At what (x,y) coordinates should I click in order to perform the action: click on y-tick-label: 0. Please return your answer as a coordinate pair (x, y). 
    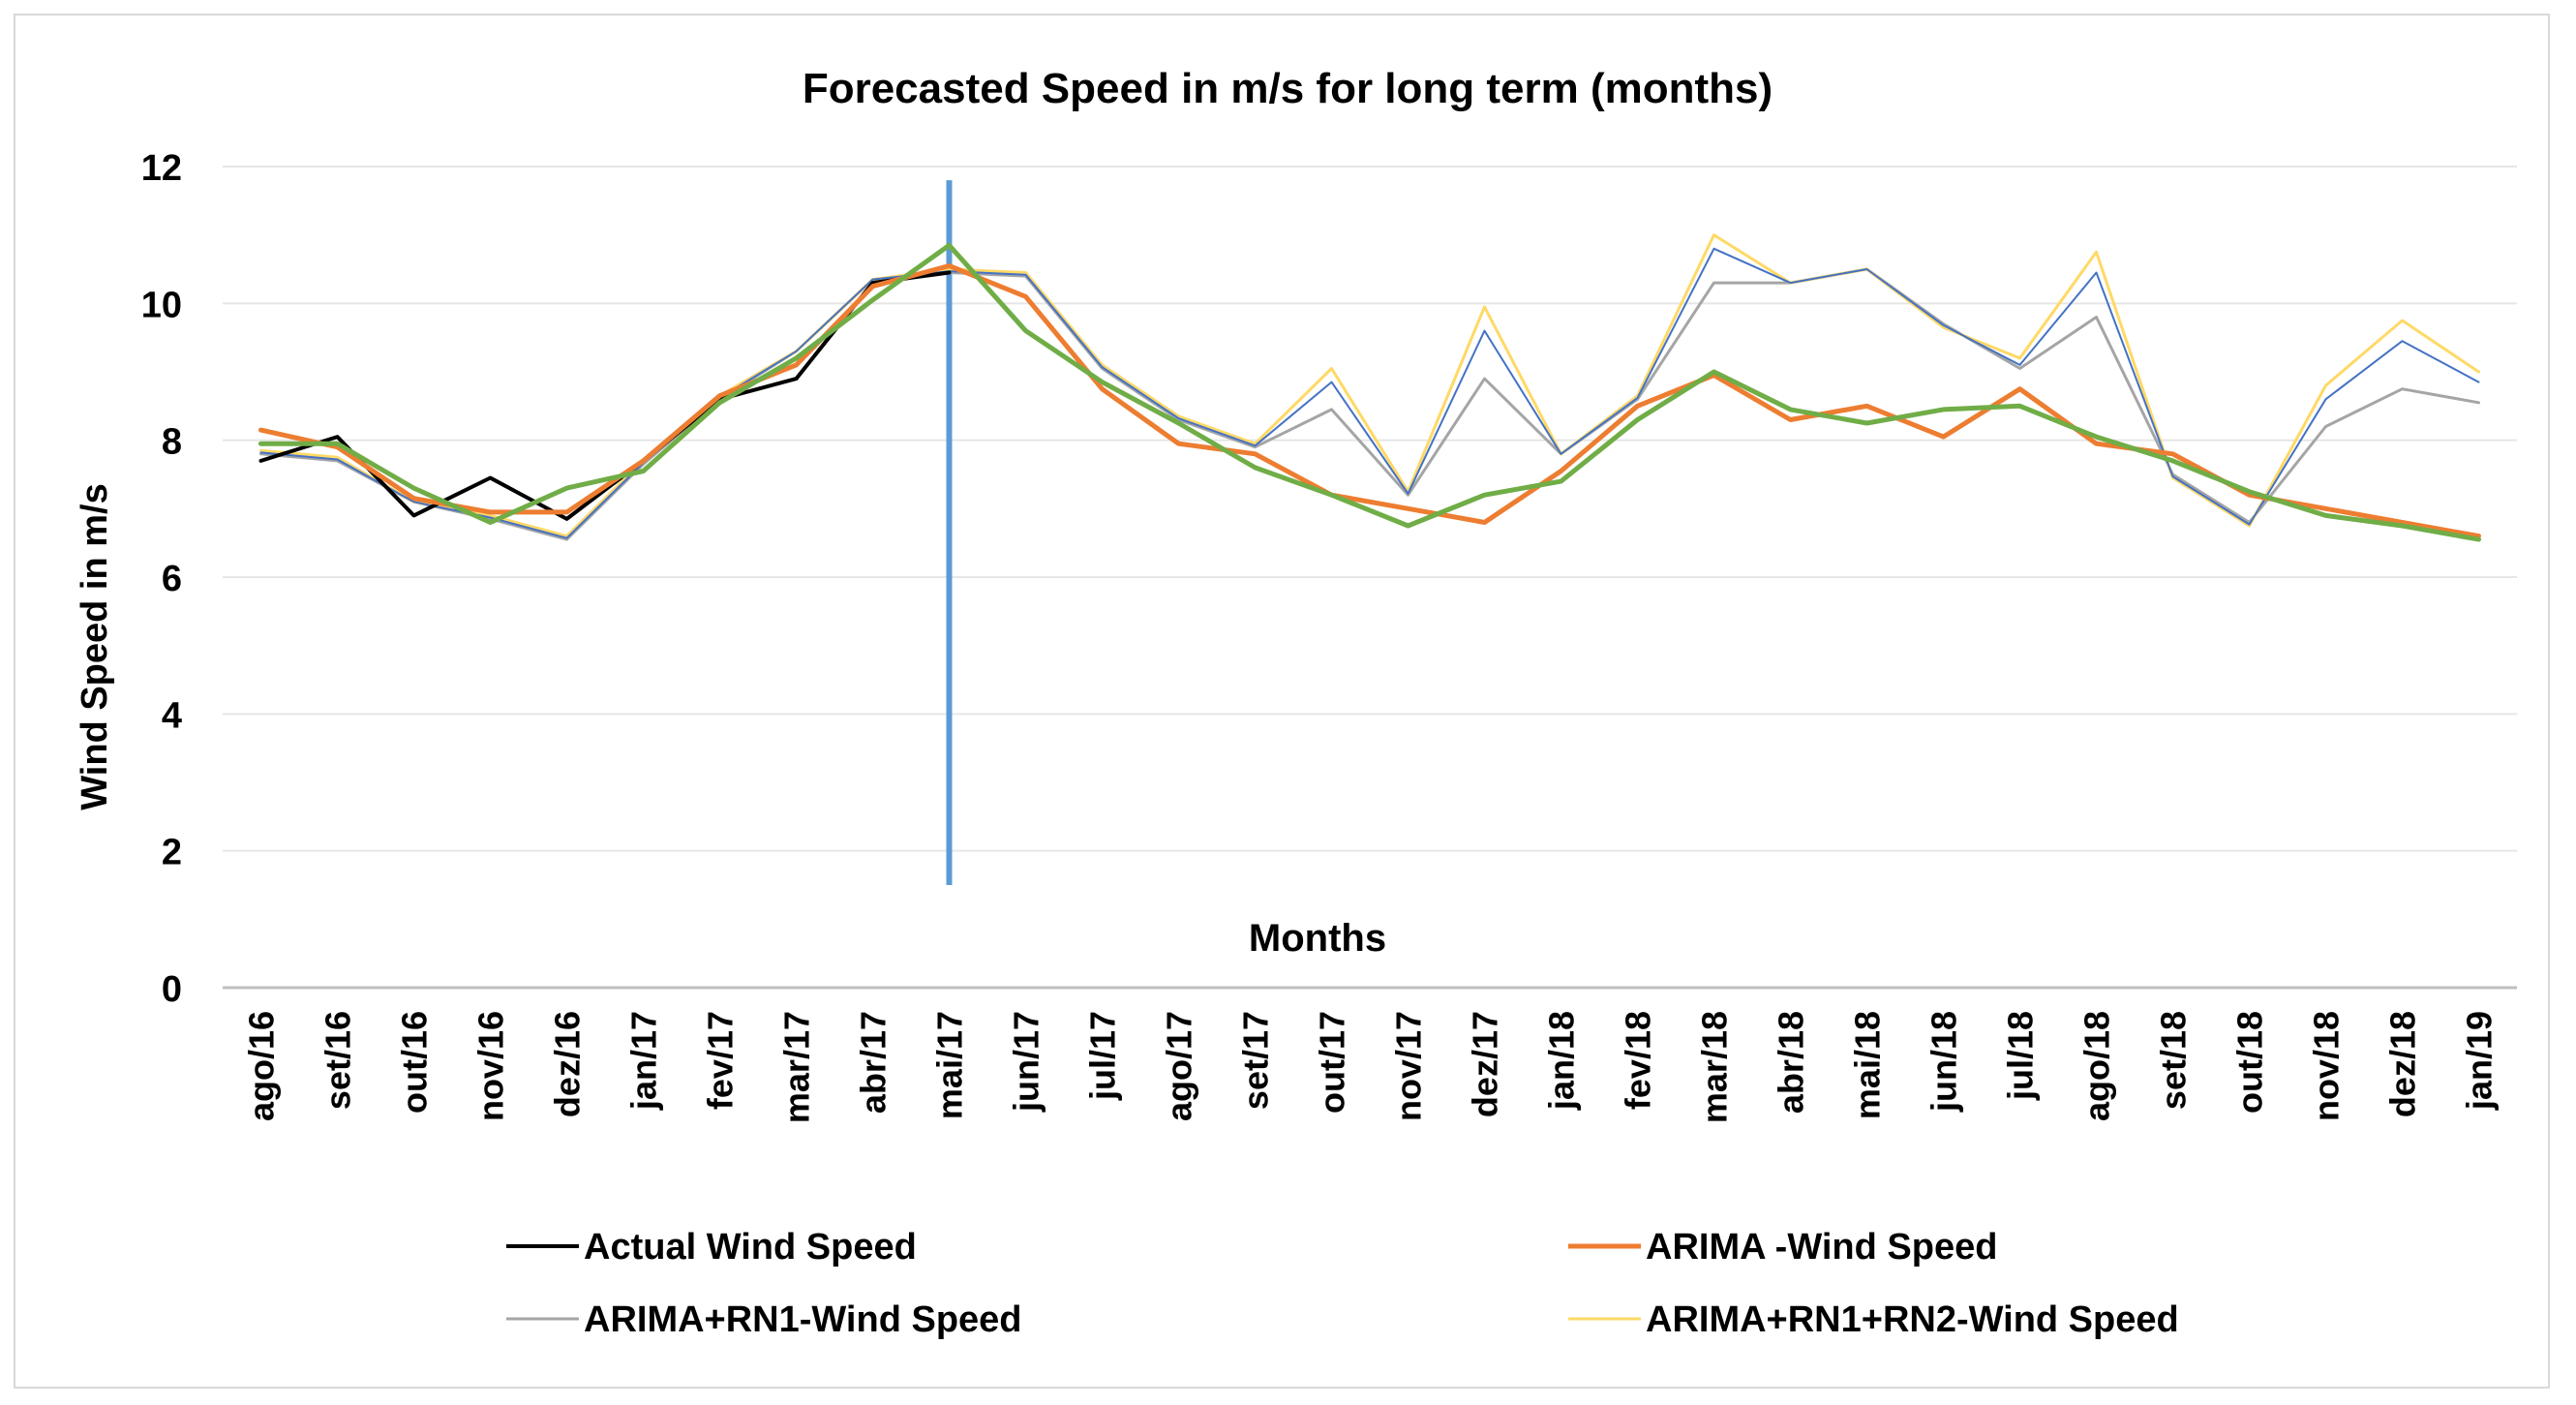
    Looking at the image, I should click on (172, 989).